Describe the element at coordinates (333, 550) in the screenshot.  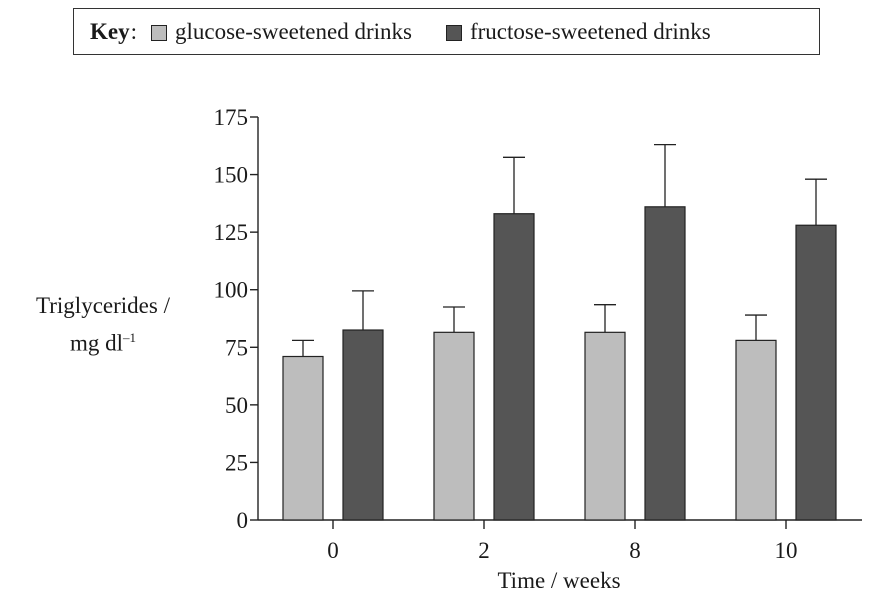
I see `x-tick-label-0: 0` at that location.